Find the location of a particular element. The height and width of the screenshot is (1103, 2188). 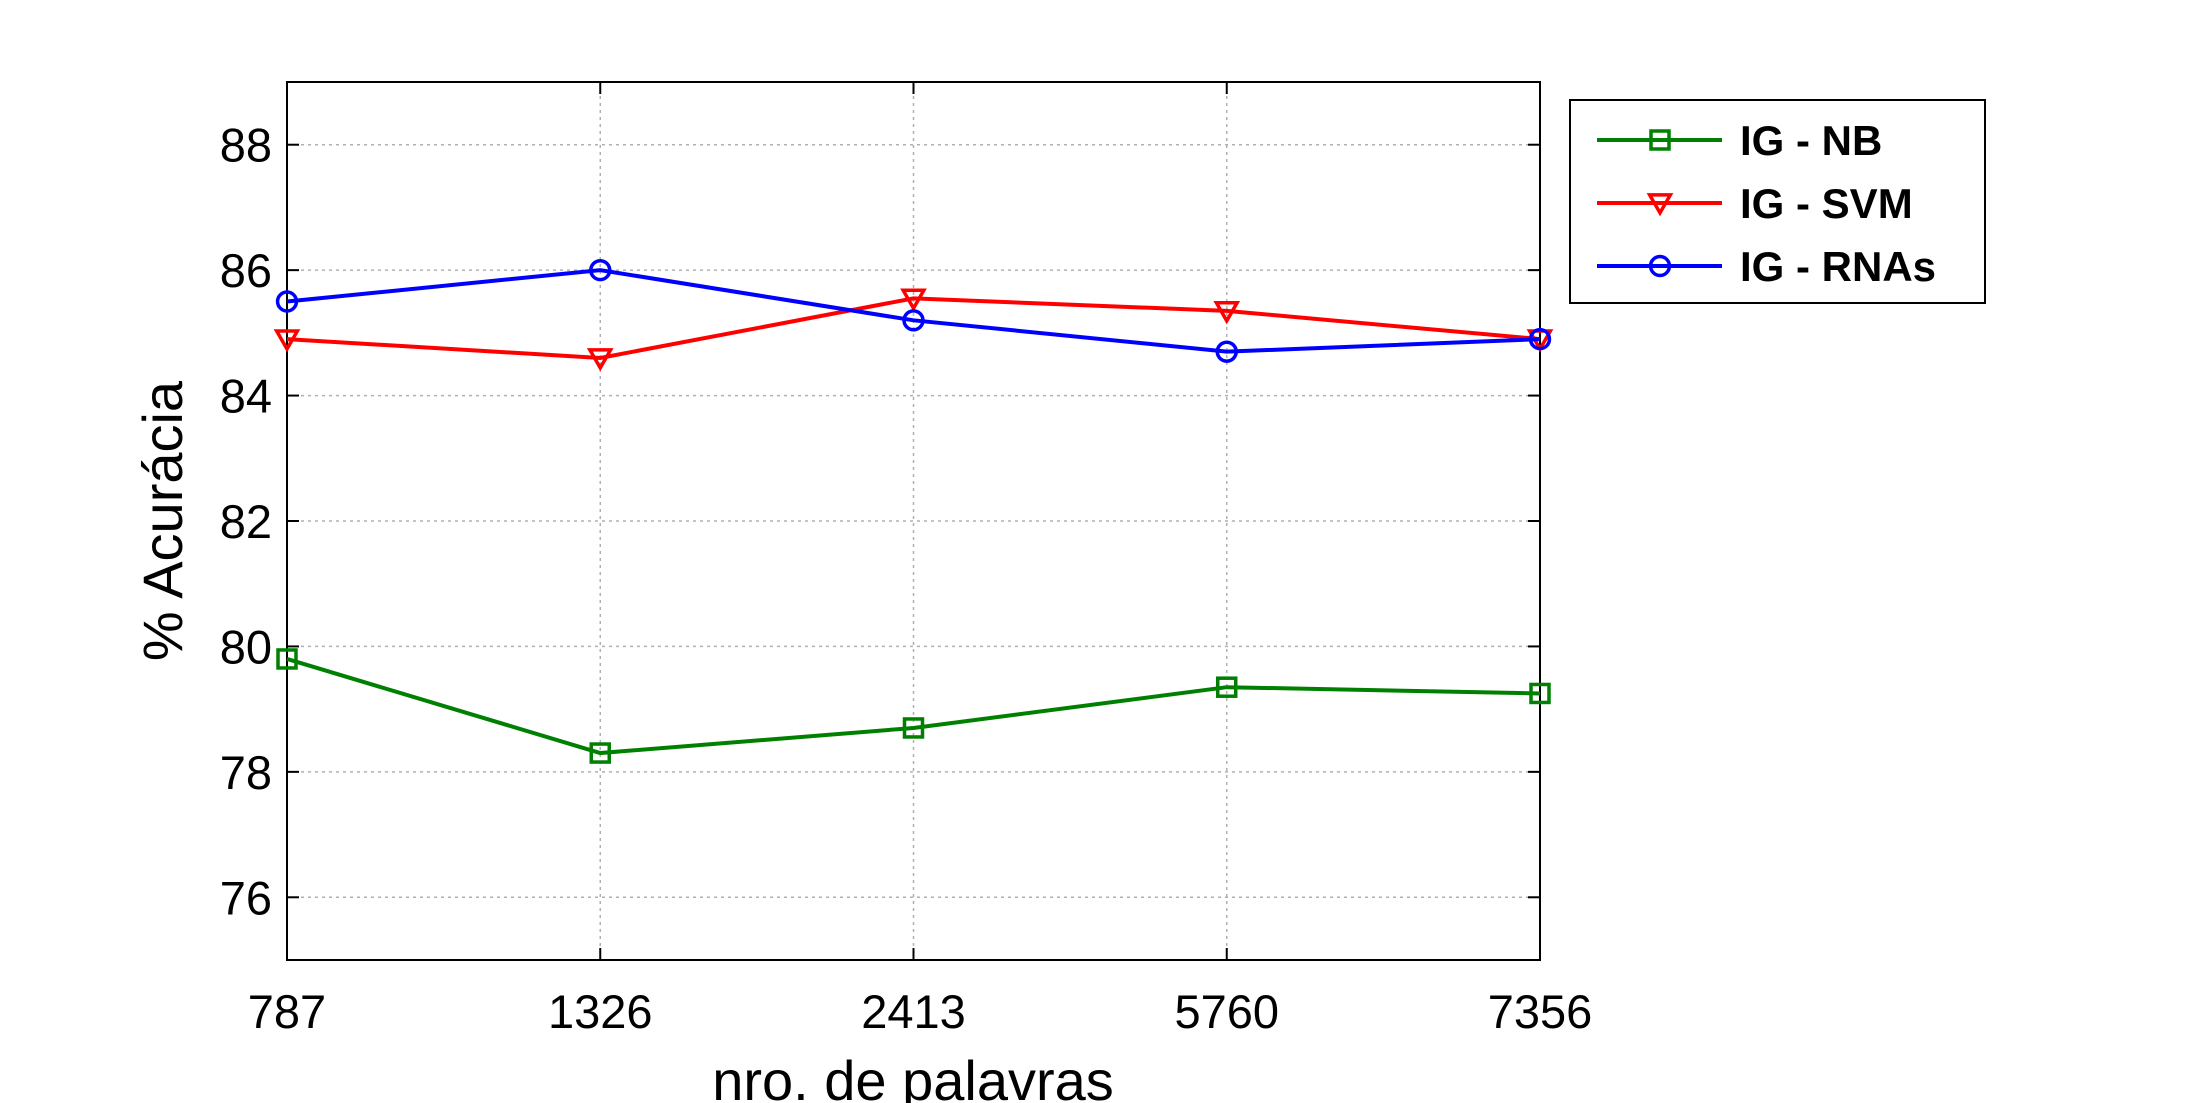

series-line-ig-nb is located at coordinates (913, 706).